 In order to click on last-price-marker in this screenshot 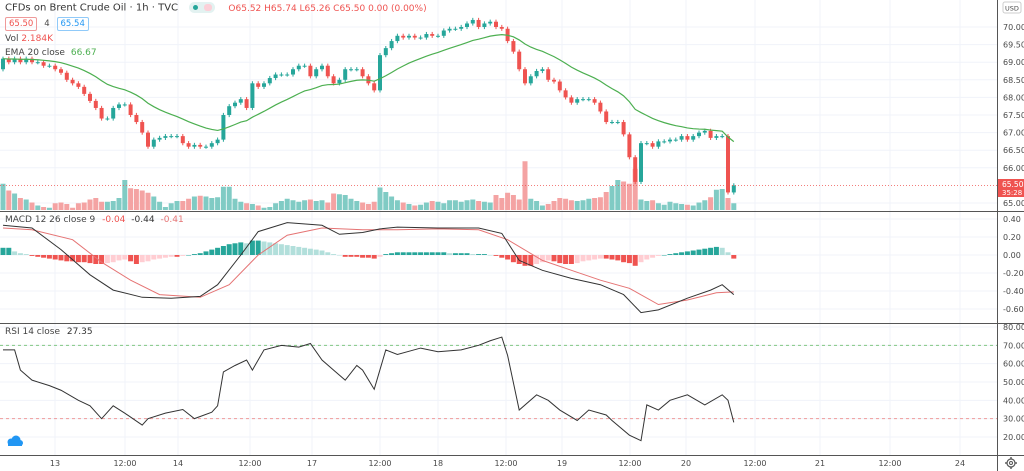, I will do `click(1011, 188)`.